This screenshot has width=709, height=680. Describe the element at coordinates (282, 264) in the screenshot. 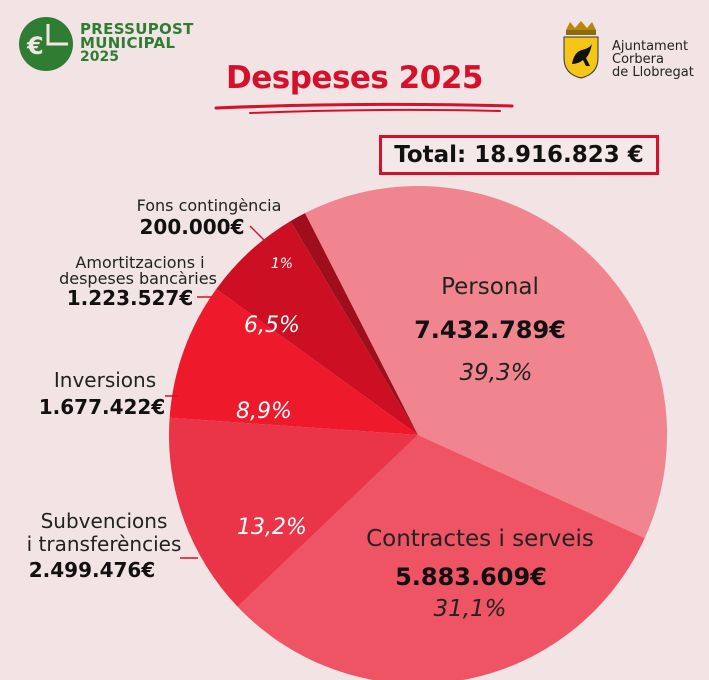

I see `slice-percent-fons: 1%` at that location.